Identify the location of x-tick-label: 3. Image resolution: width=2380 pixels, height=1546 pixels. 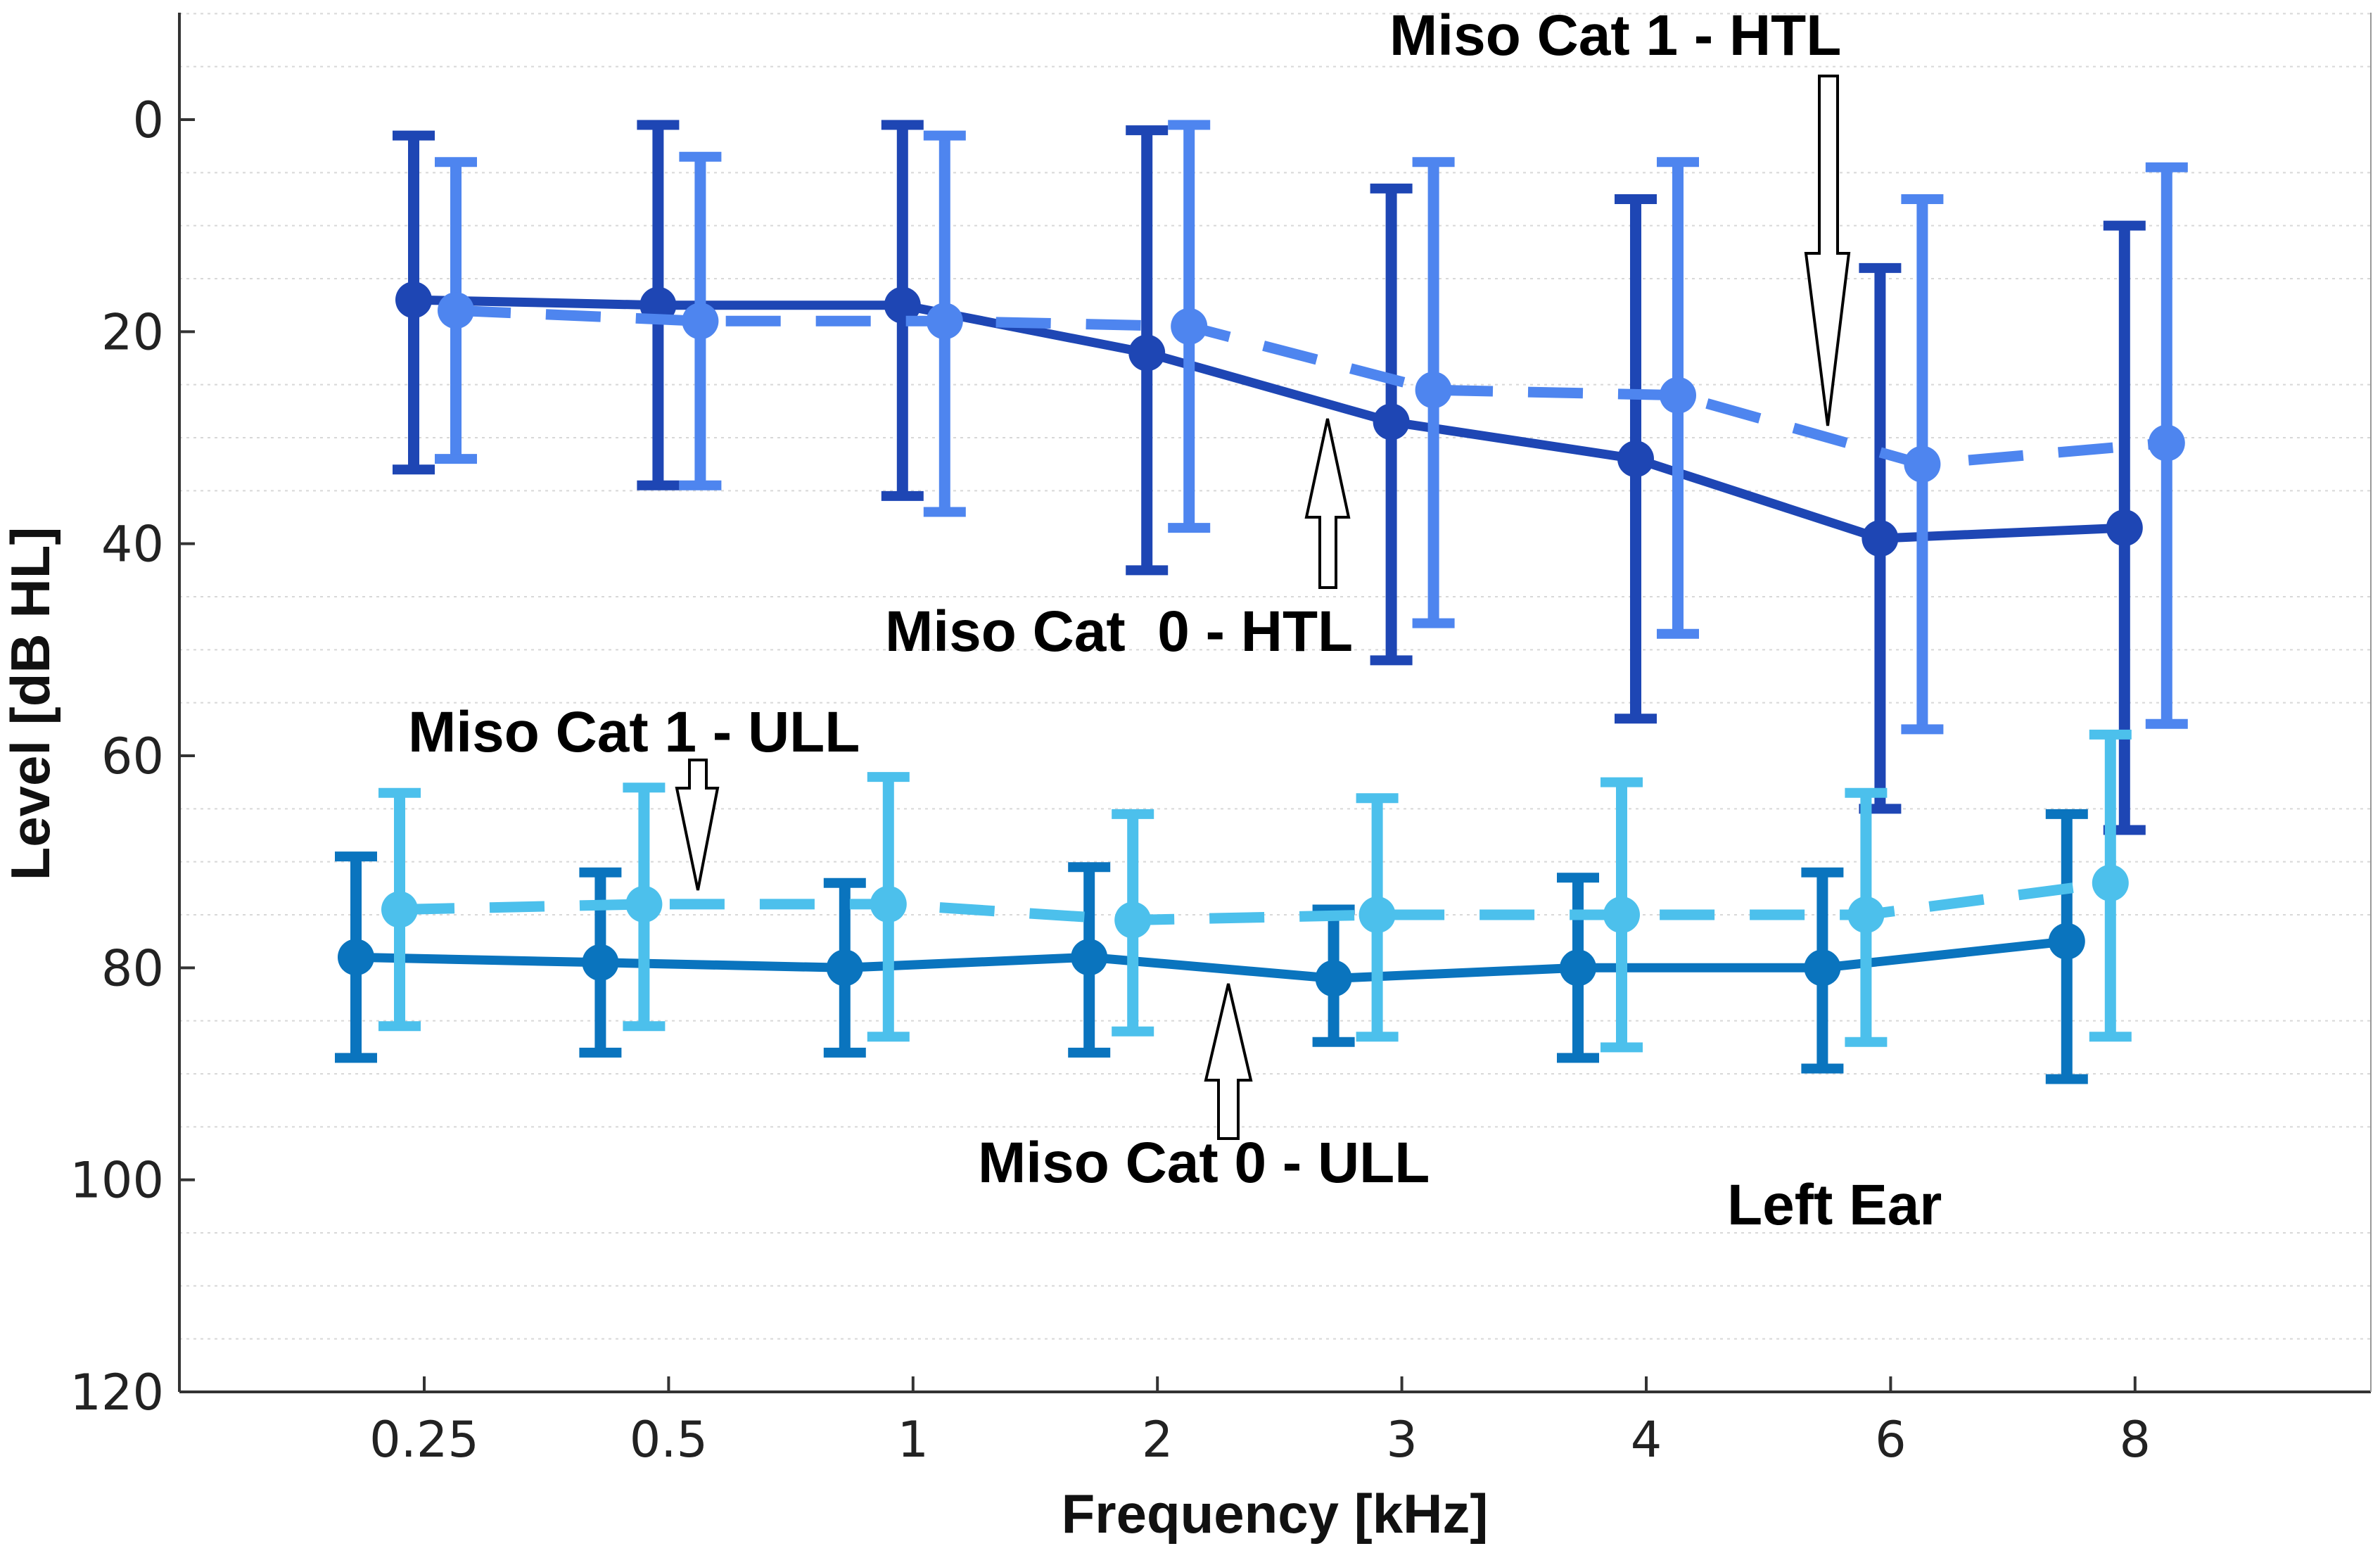
(1402, 1440).